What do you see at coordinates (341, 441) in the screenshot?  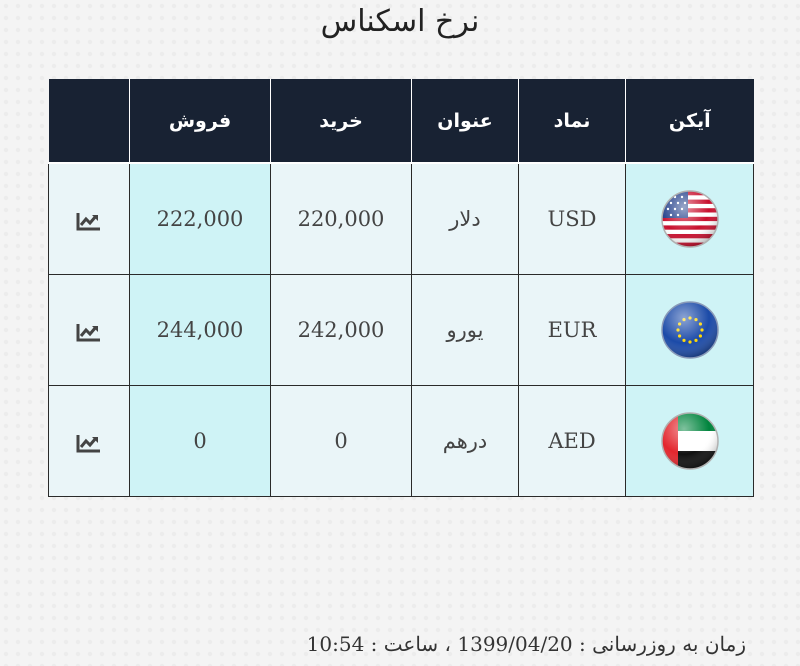 I see `buy-cell: 0` at bounding box center [341, 441].